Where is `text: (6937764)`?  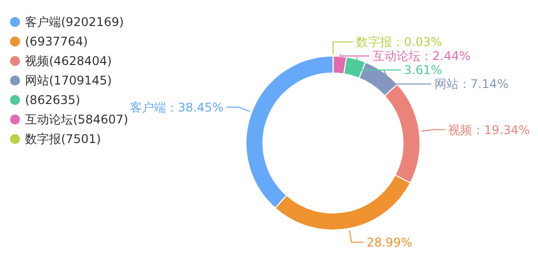 text: (6937764) is located at coordinates (56, 41).